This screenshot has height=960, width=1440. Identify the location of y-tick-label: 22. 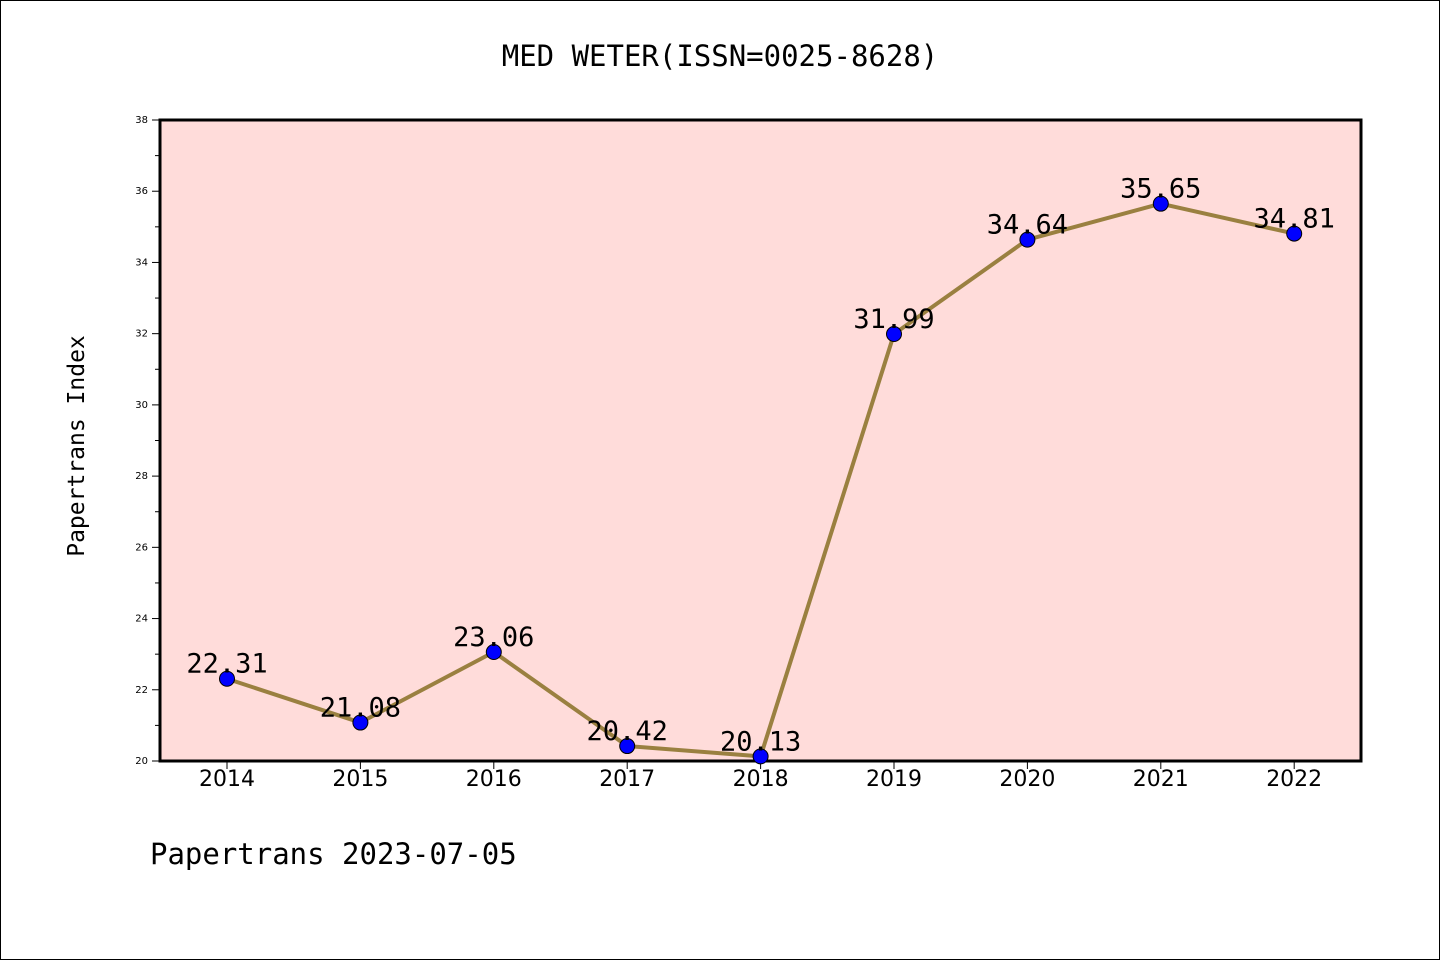
(141, 690).